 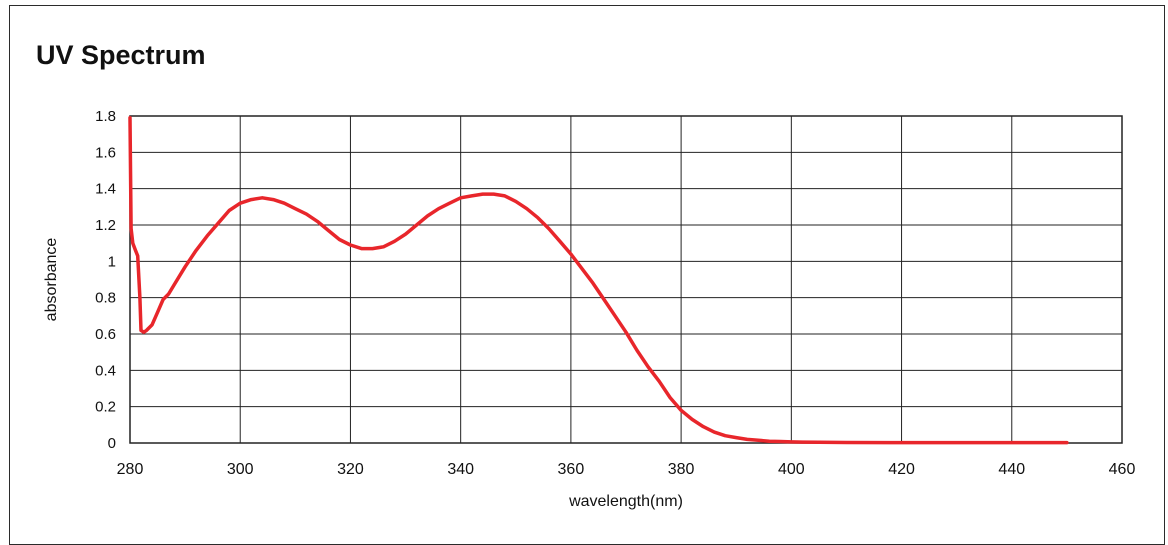 I want to click on y-tick-label: 1.2, so click(x=105, y=225).